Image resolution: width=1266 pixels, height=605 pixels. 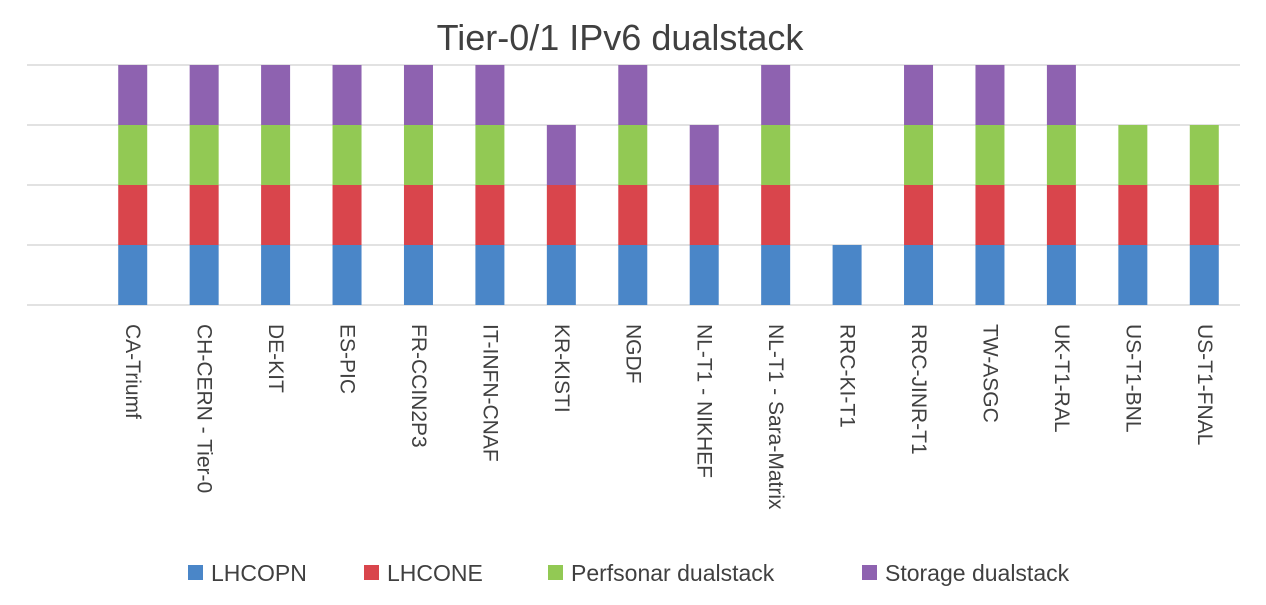 What do you see at coordinates (275, 358) in the screenshot?
I see `x-tick-label: DE-KIT` at bounding box center [275, 358].